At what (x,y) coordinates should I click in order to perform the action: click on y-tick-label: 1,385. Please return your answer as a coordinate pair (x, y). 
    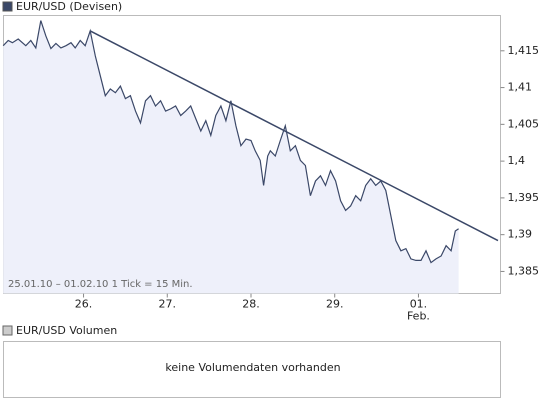
    Looking at the image, I should click on (524, 270).